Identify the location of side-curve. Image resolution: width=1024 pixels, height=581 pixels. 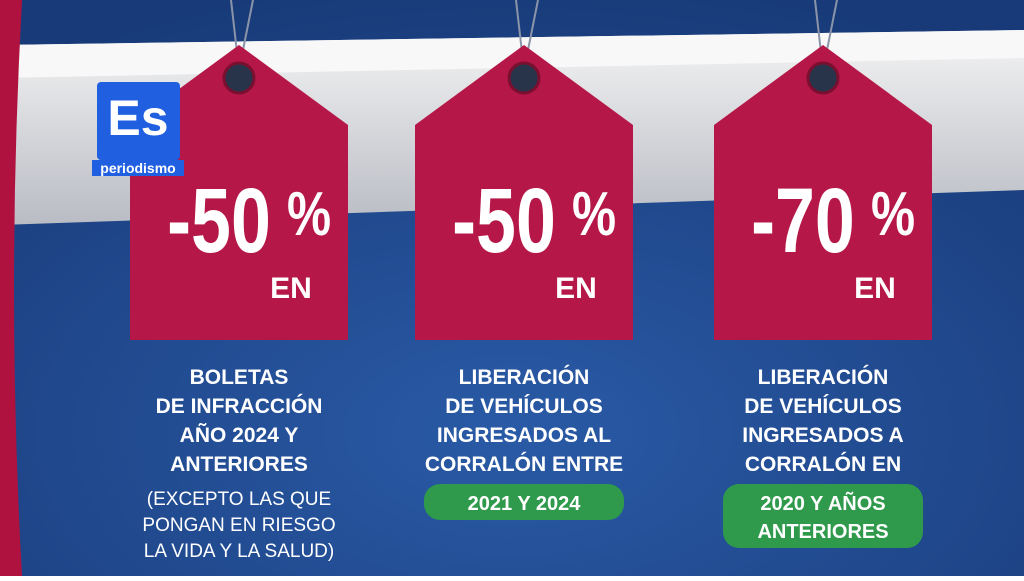
(11, 288).